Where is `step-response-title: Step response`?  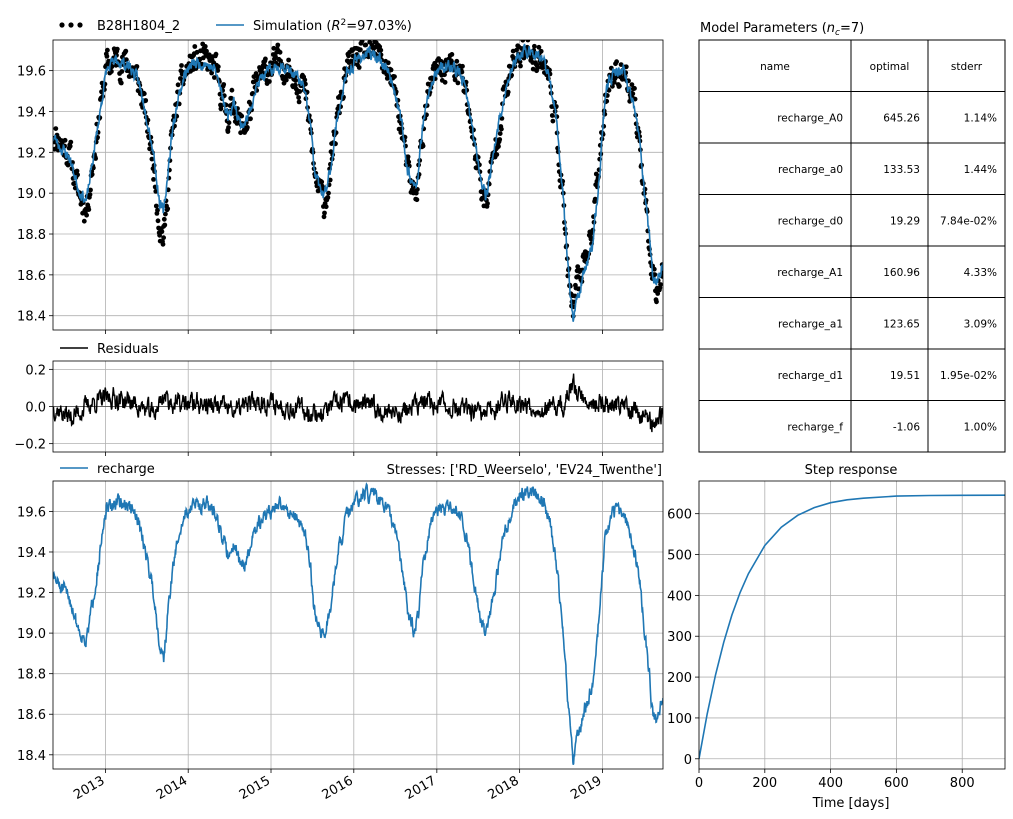
step-response-title: Step response is located at coordinates (851, 470).